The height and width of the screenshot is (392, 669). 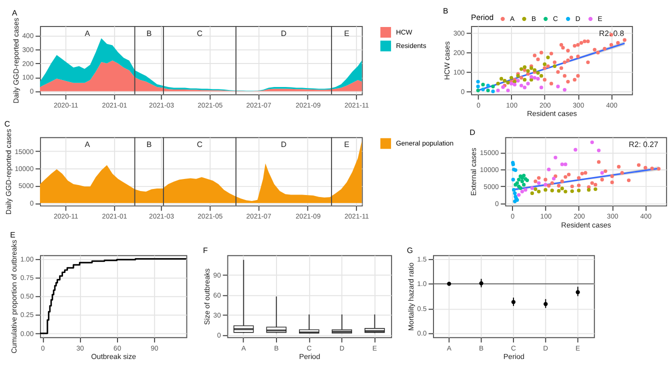 I want to click on chart-title: F, so click(x=205, y=251).